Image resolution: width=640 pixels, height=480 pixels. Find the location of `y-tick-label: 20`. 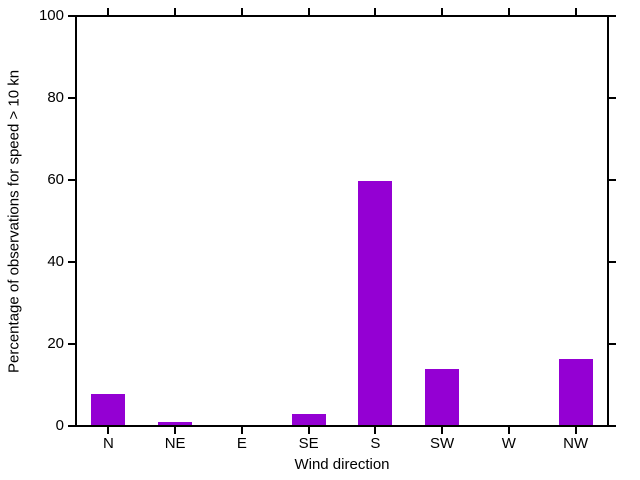

y-tick-label: 20 is located at coordinates (55, 343).